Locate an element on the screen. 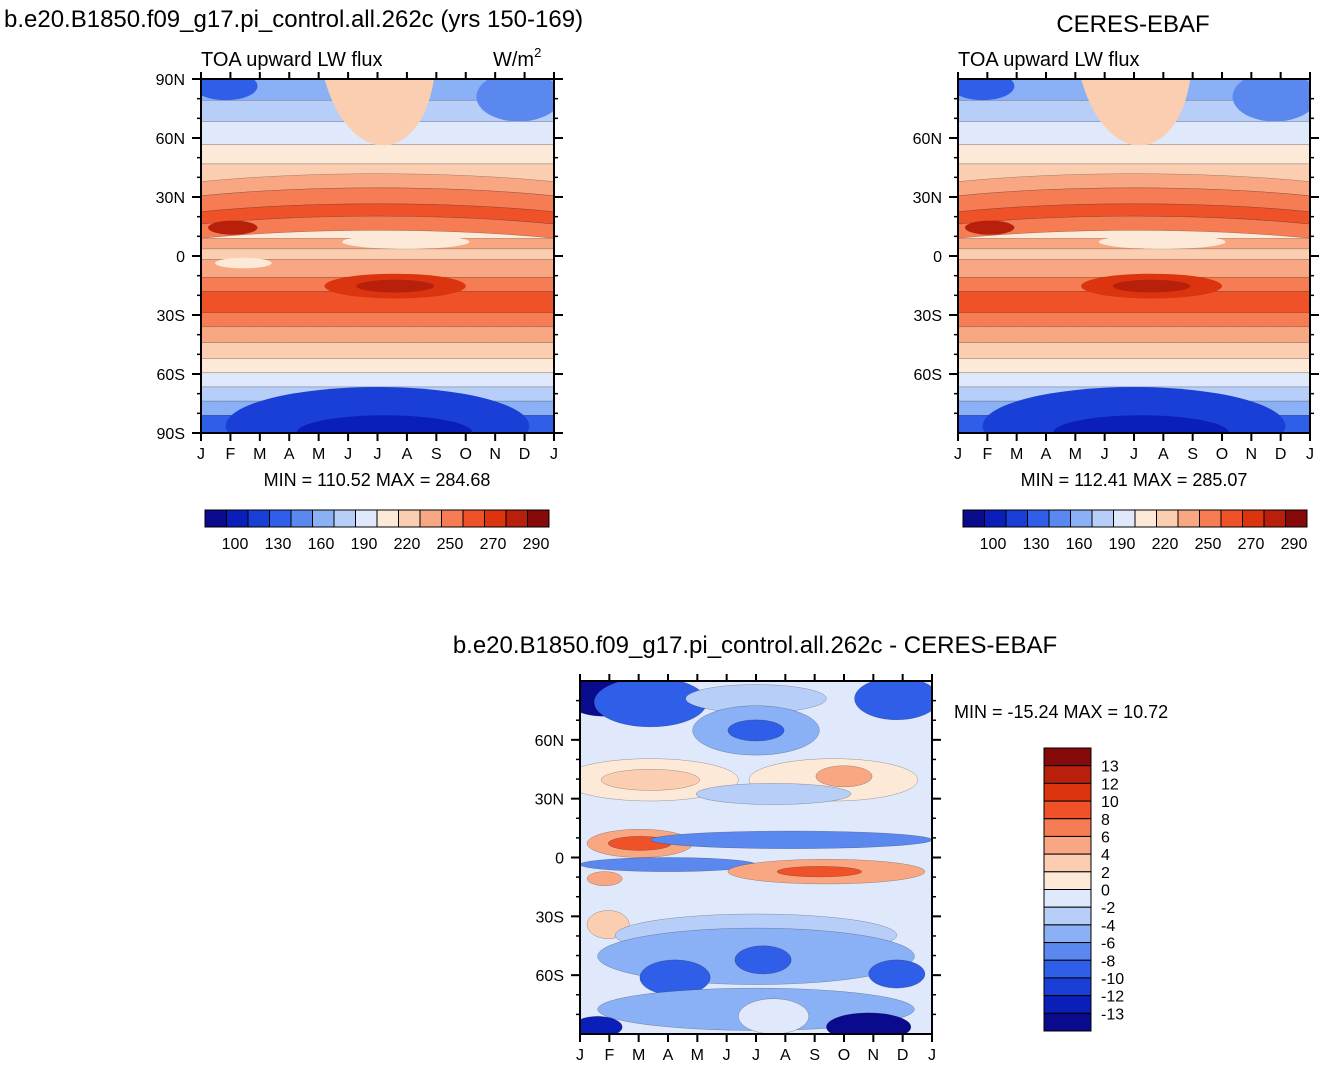 This screenshot has height=1074, width=1327. colorbar-label: 2 is located at coordinates (1105, 873).